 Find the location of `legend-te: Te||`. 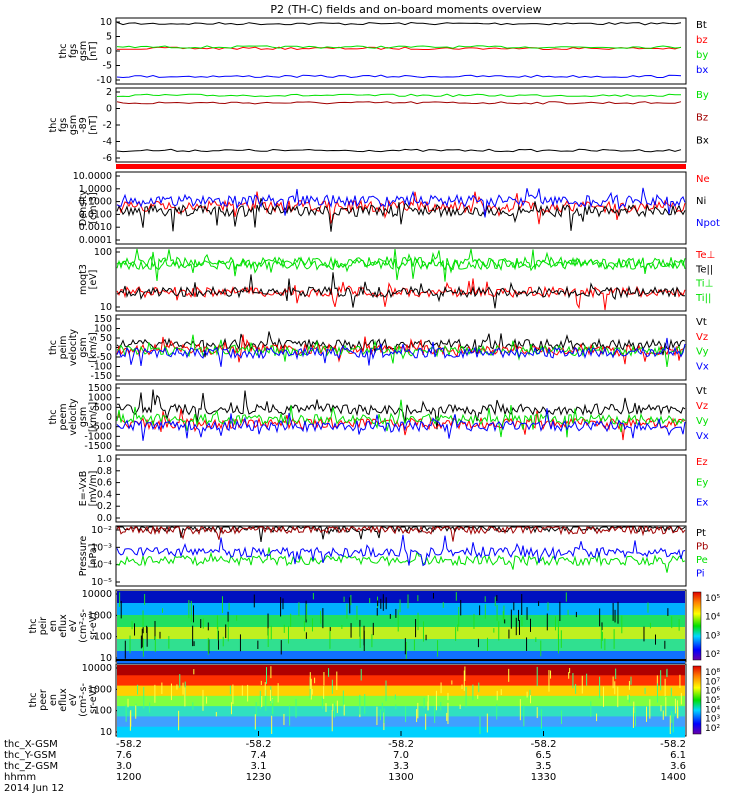

legend-te: Te|| is located at coordinates (704, 269).